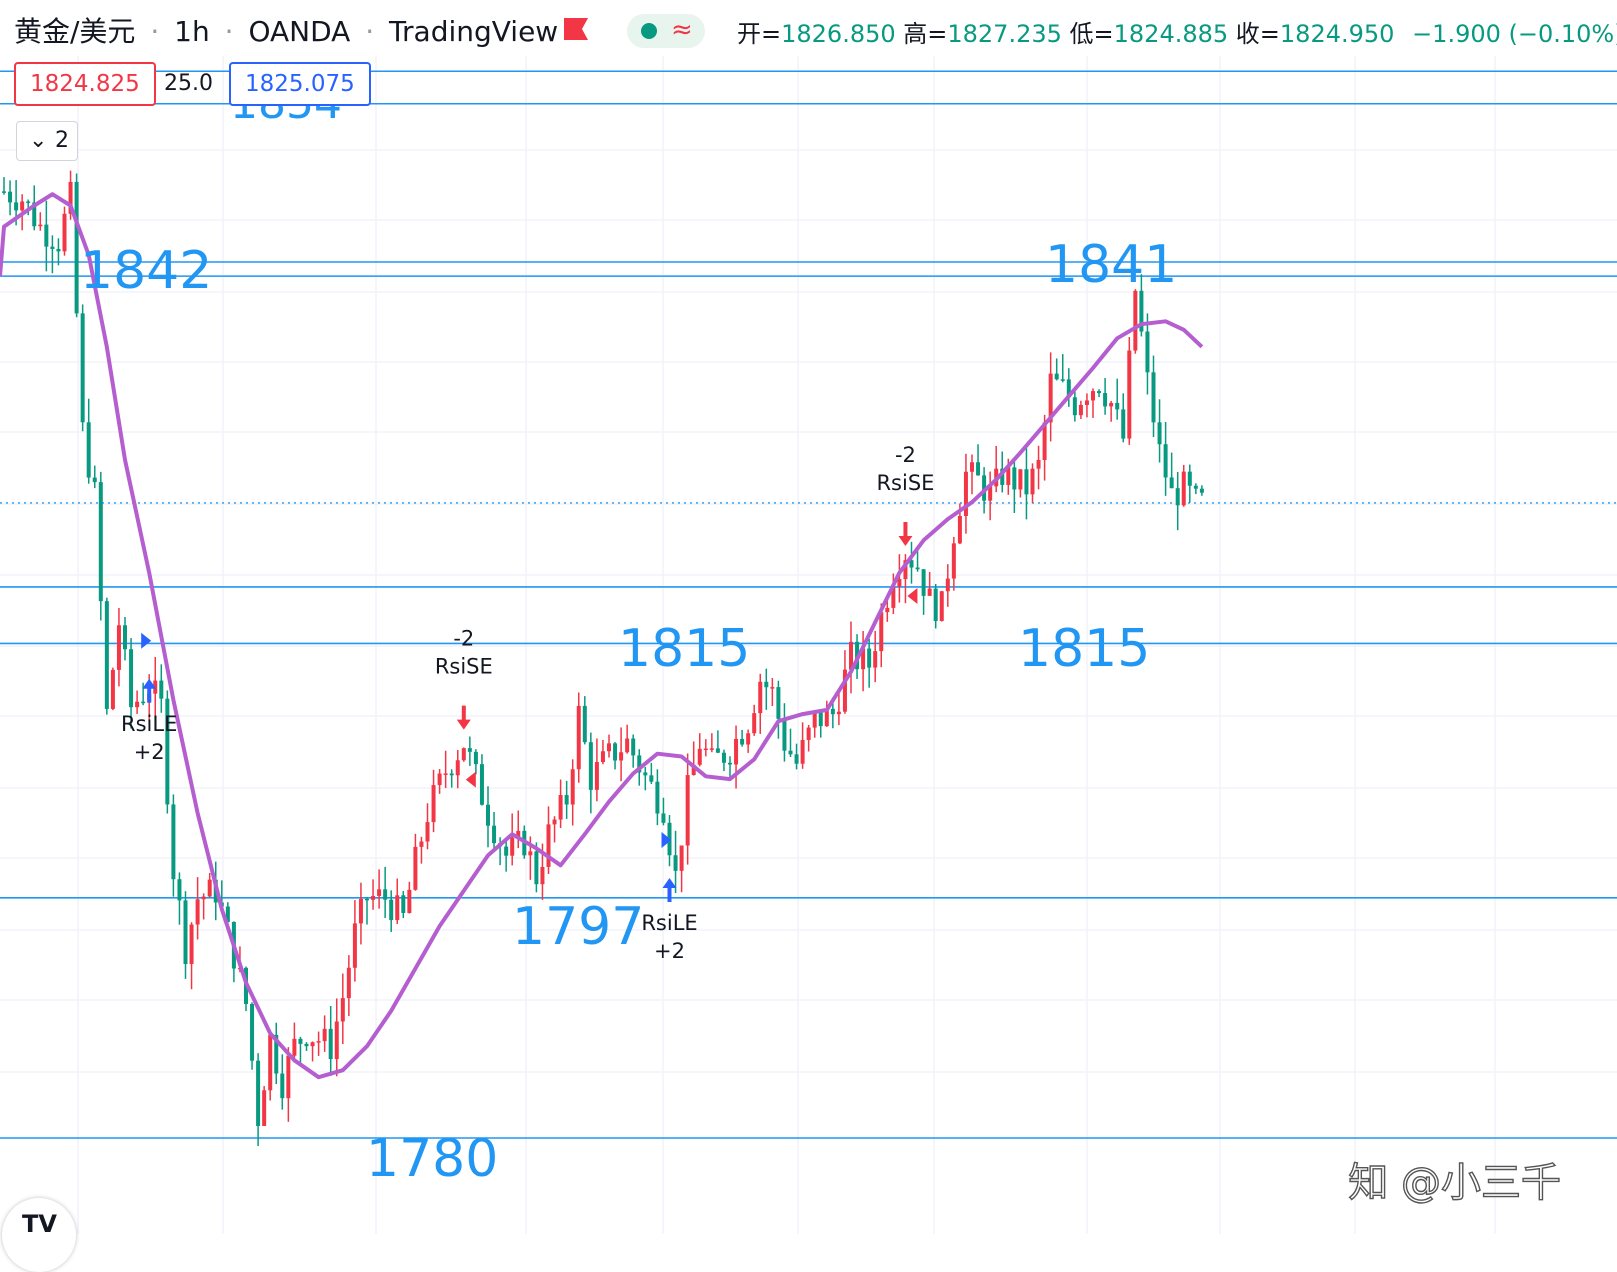 The height and width of the screenshot is (1272, 1617). What do you see at coordinates (463, 717) in the screenshot?
I see `short-arrow-icon` at bounding box center [463, 717].